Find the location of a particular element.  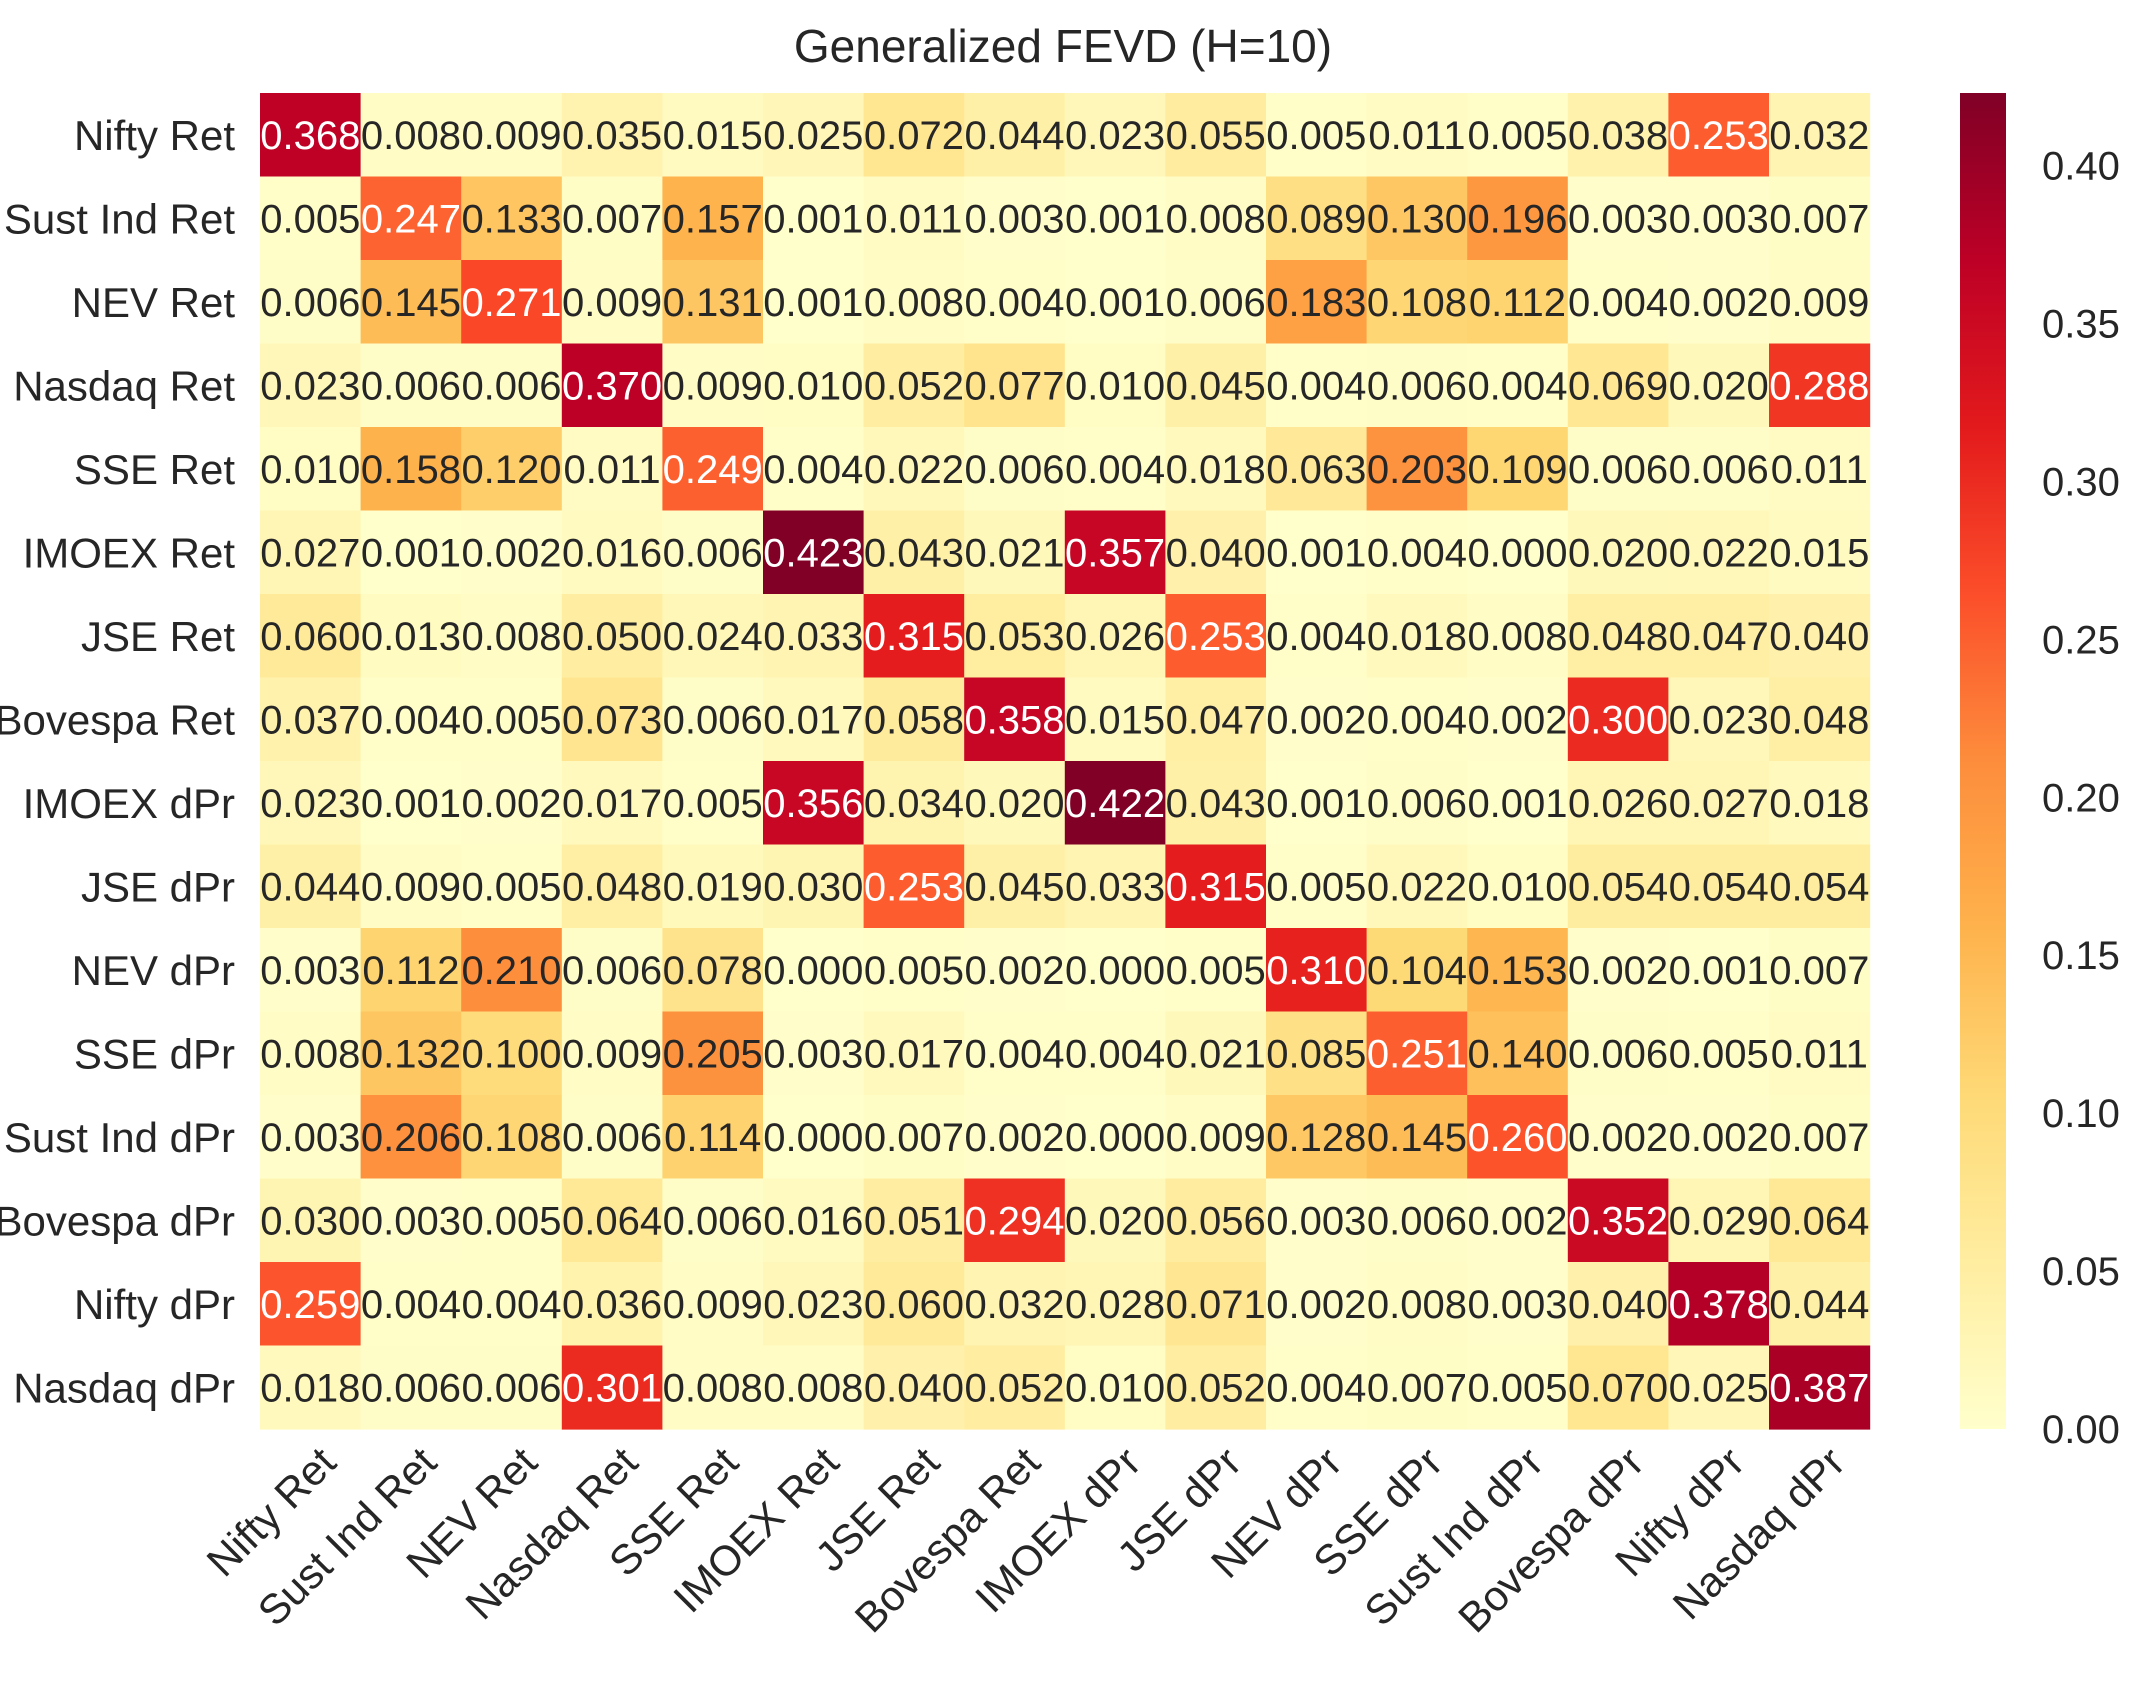

heatmap-cell-bovespa-ret-sust-ind-ret is located at coordinates (411, 719).